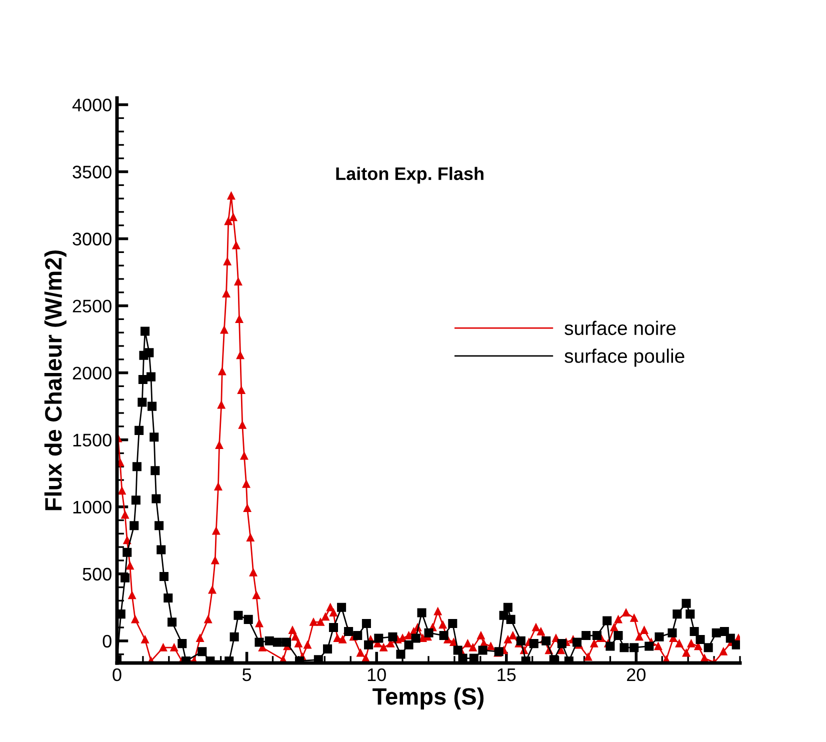 The image size is (826, 742). I want to click on y-tick-label: 2500, so click(92, 306).